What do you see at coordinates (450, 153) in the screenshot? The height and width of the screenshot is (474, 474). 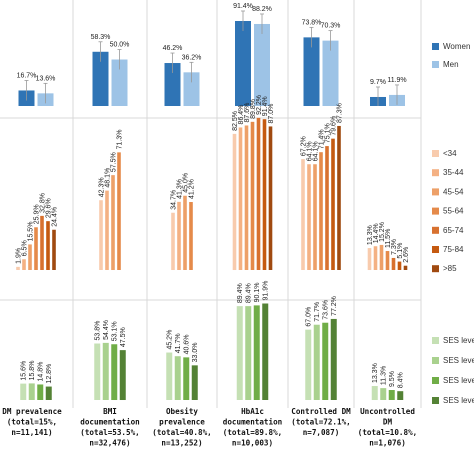 I see `legend-label: <34` at bounding box center [450, 153].